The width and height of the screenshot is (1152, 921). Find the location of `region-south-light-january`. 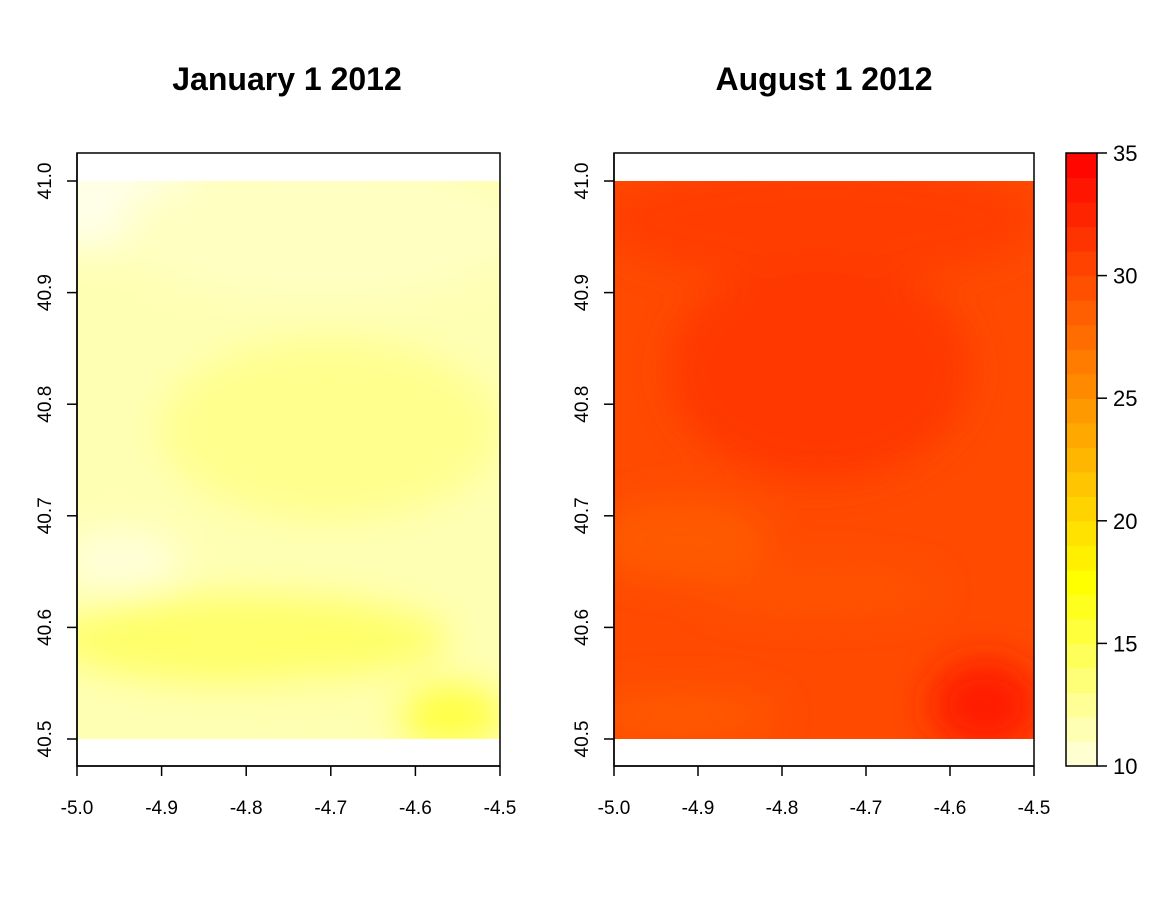

region-south-light-january is located at coordinates (330, 705).